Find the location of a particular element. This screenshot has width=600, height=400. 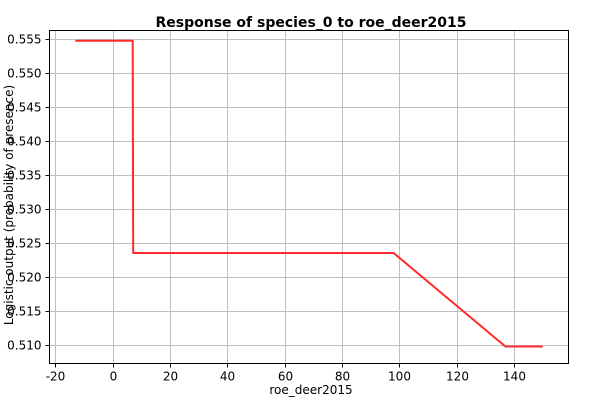

x-tick-label: 0 is located at coordinates (114, 377).